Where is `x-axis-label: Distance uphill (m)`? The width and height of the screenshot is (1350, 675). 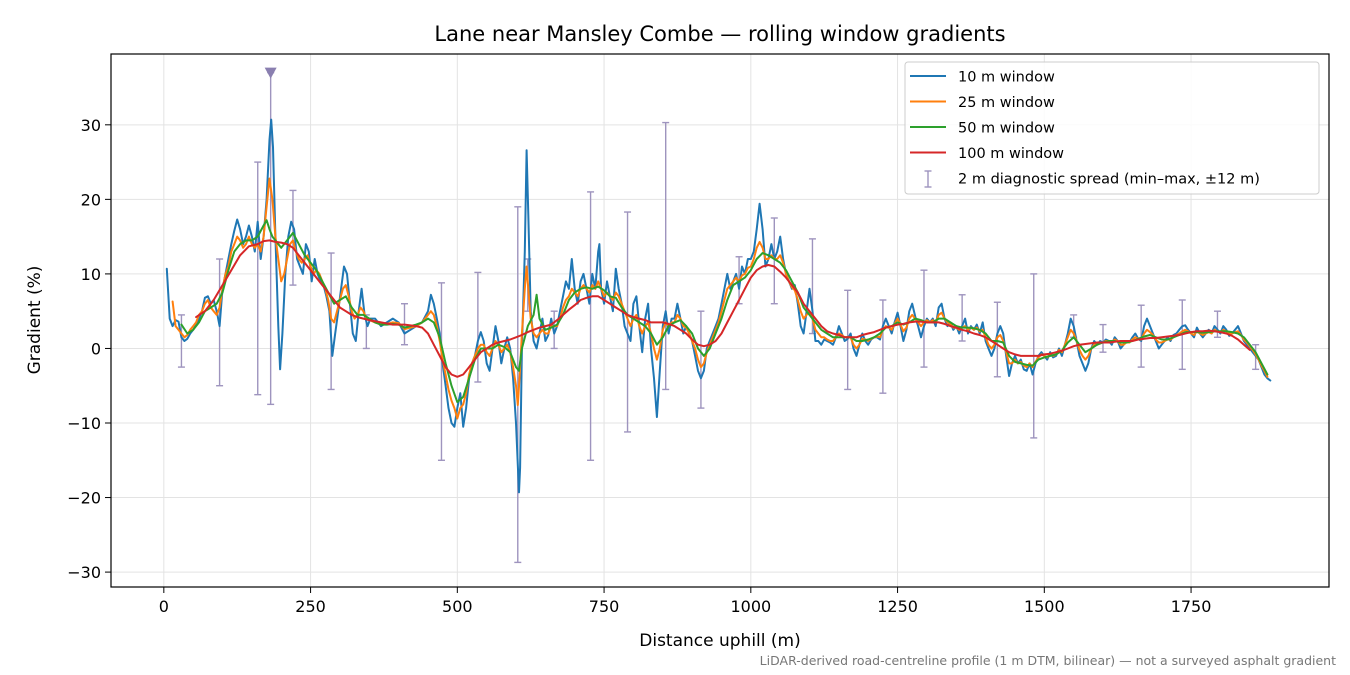
x-axis-label: Distance uphill (m) is located at coordinates (719, 641).